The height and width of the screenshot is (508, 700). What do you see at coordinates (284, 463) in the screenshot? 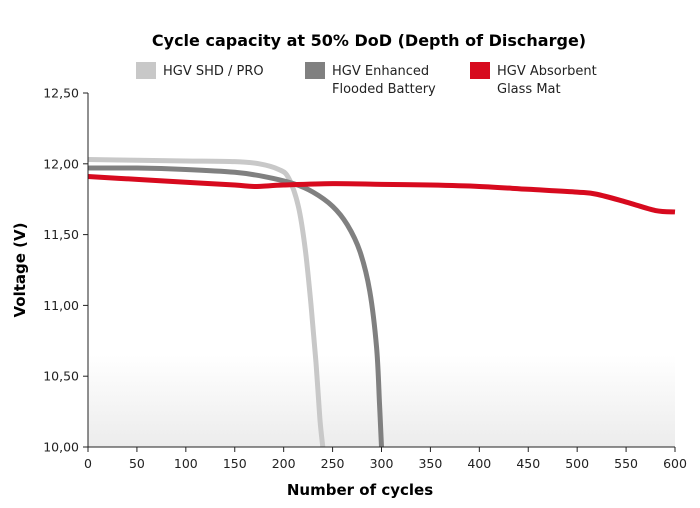
I see `x-tick-label: 200` at bounding box center [284, 463].